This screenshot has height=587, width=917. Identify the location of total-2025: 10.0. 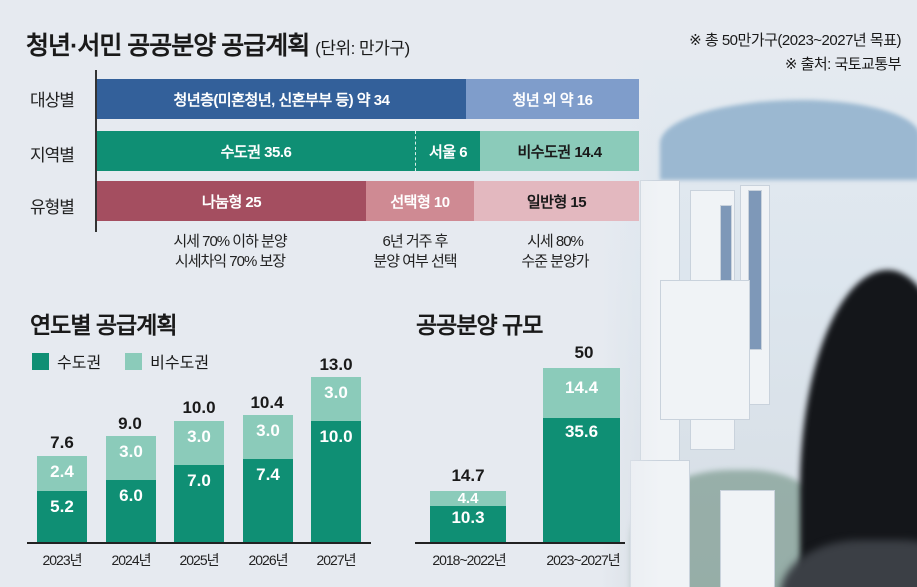
(199, 407).